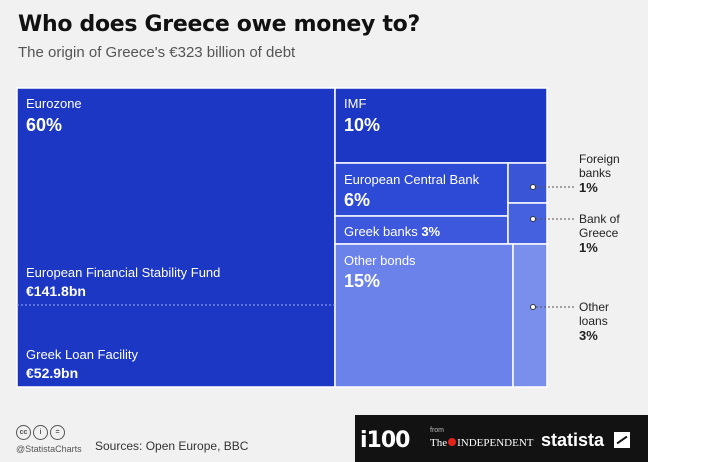 This screenshot has height=462, width=718. What do you see at coordinates (412, 179) in the screenshot?
I see `label-ecb-name: European Central Bank` at bounding box center [412, 179].